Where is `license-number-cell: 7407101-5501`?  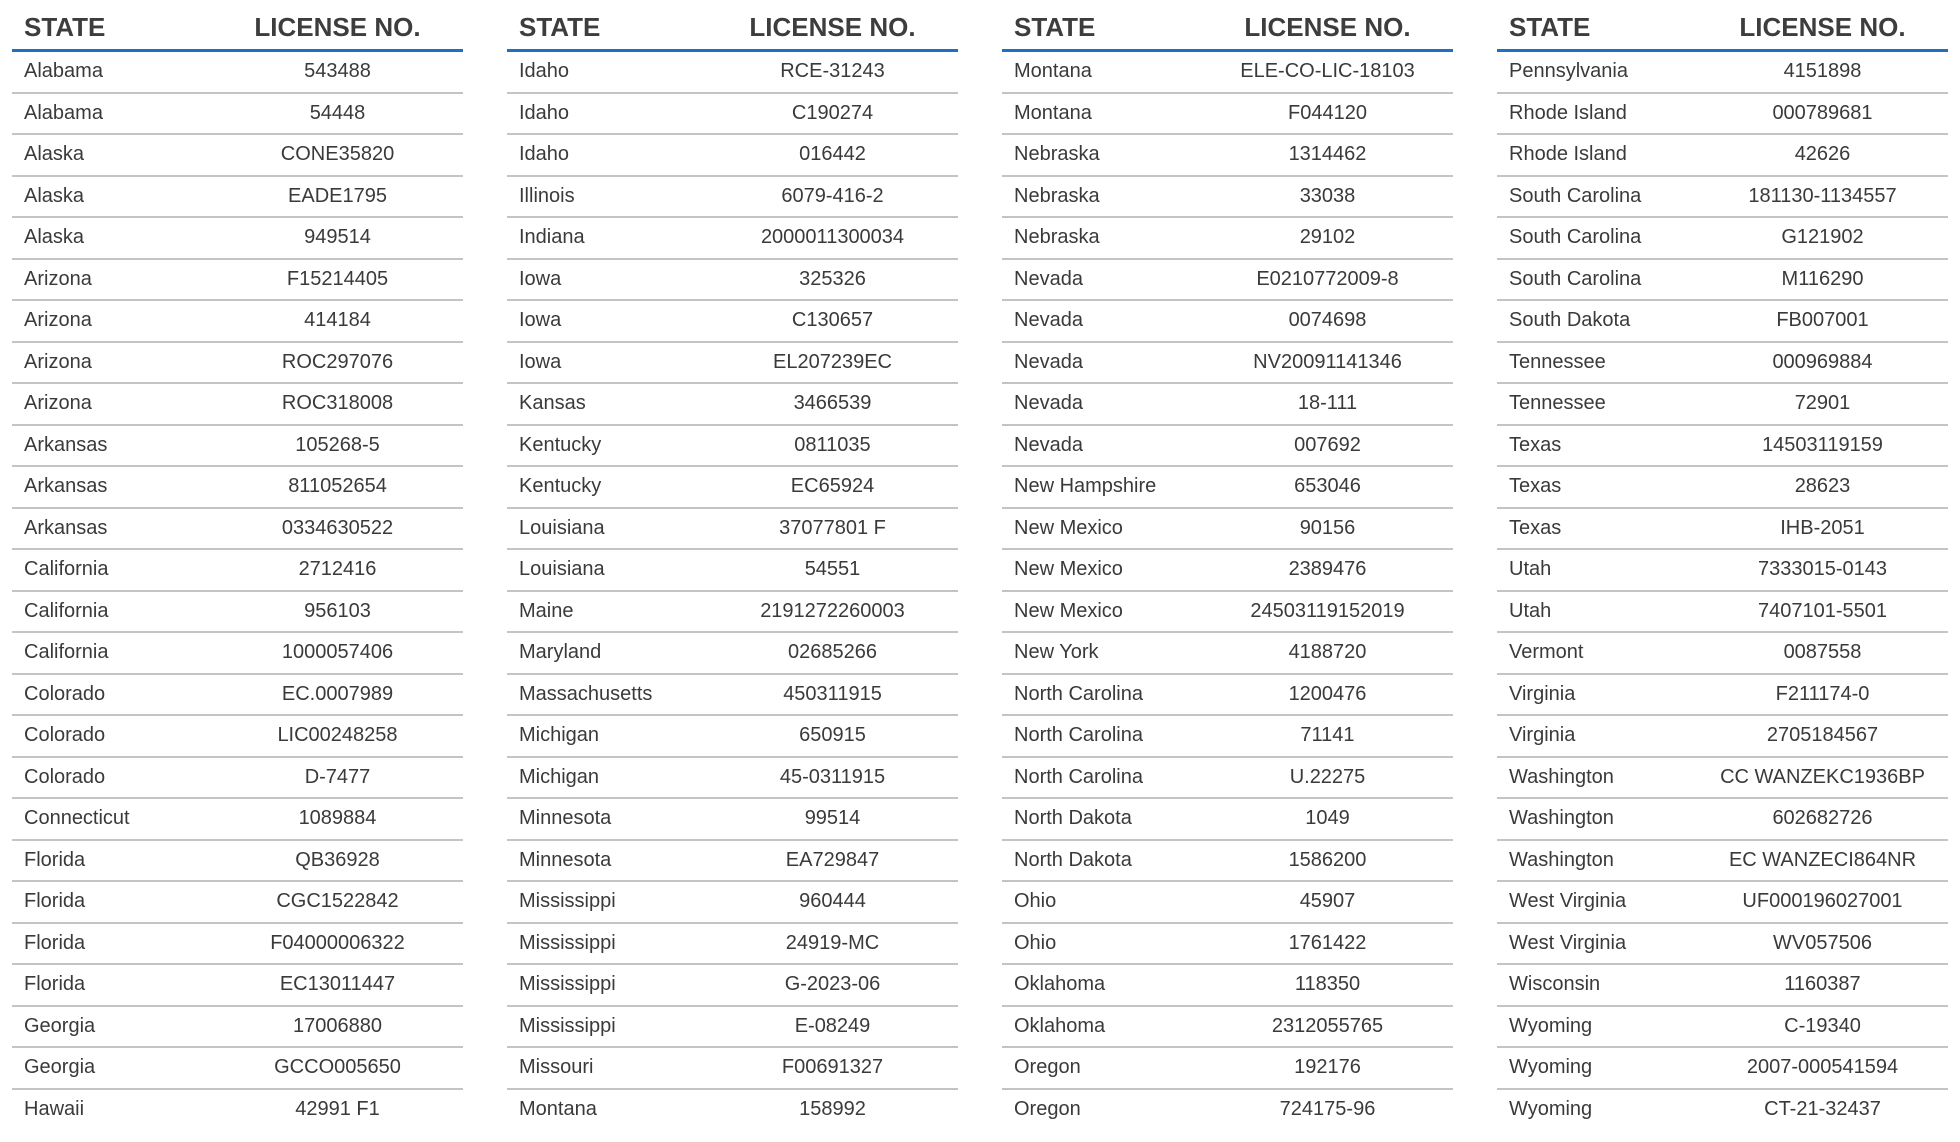
license-number-cell: 7407101-5501 is located at coordinates (1822, 610).